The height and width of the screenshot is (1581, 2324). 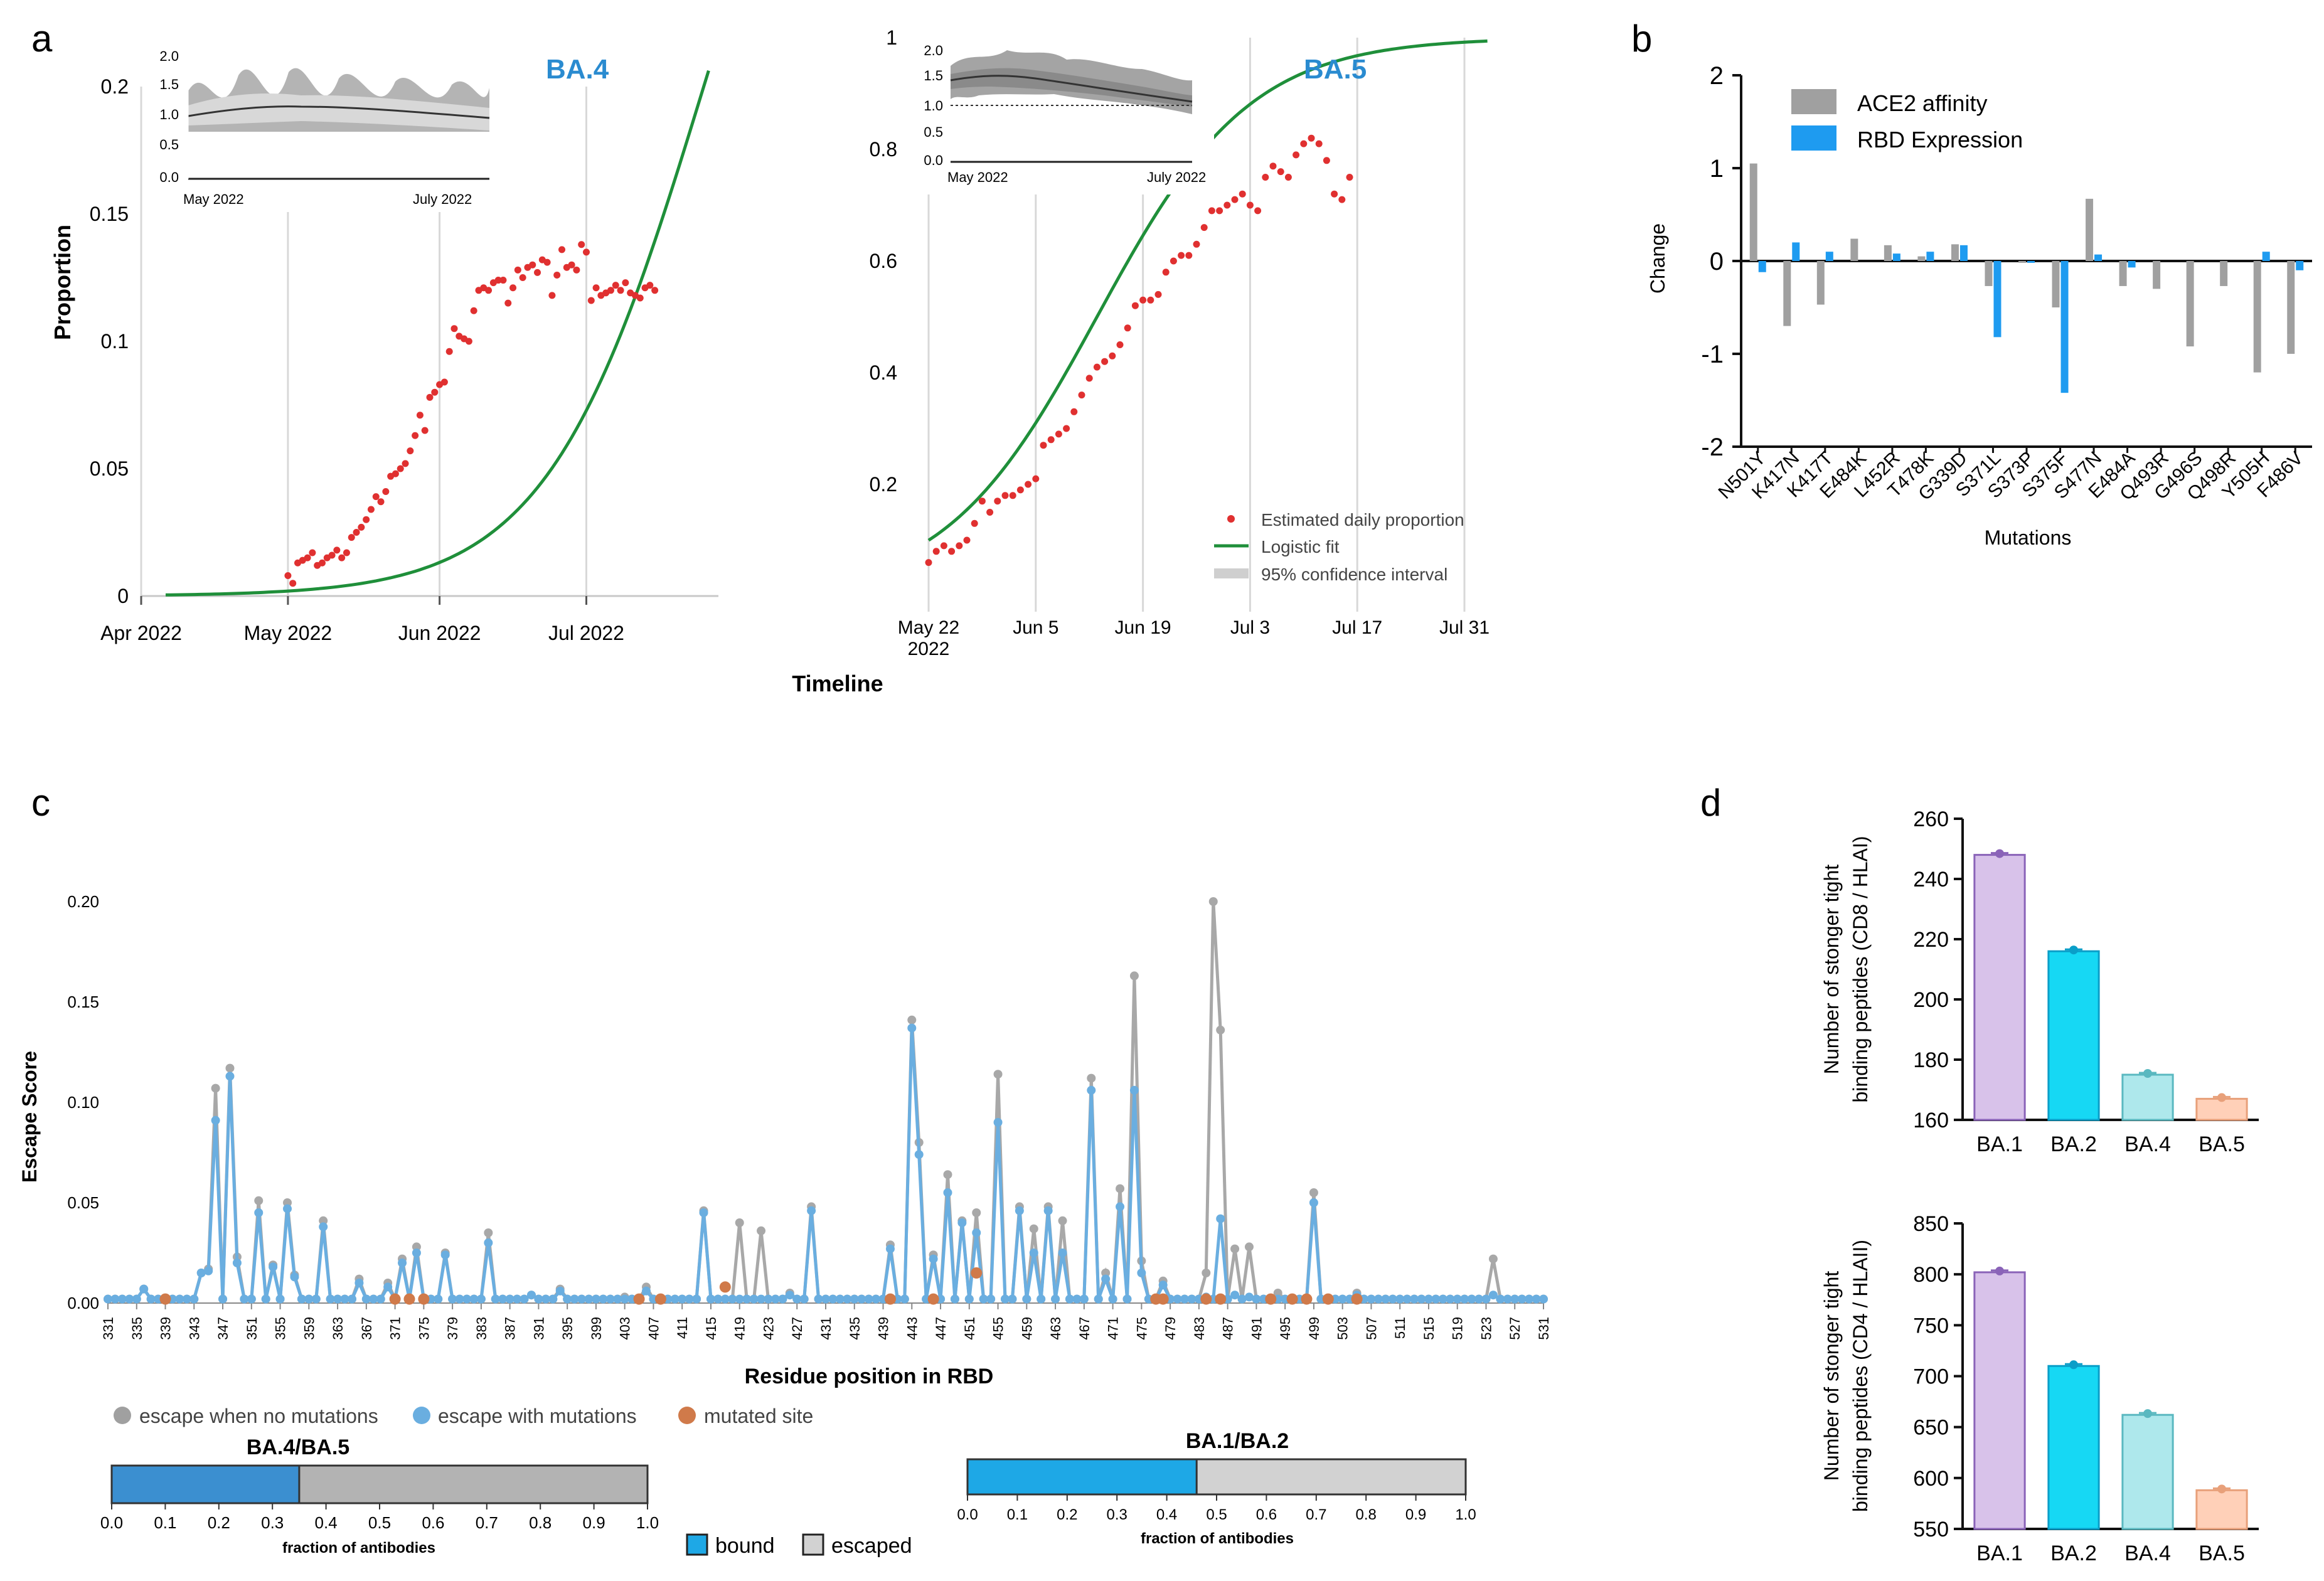 What do you see at coordinates (1922, 103) in the screenshot?
I see `legend-b-item: ACE2 affinity` at bounding box center [1922, 103].